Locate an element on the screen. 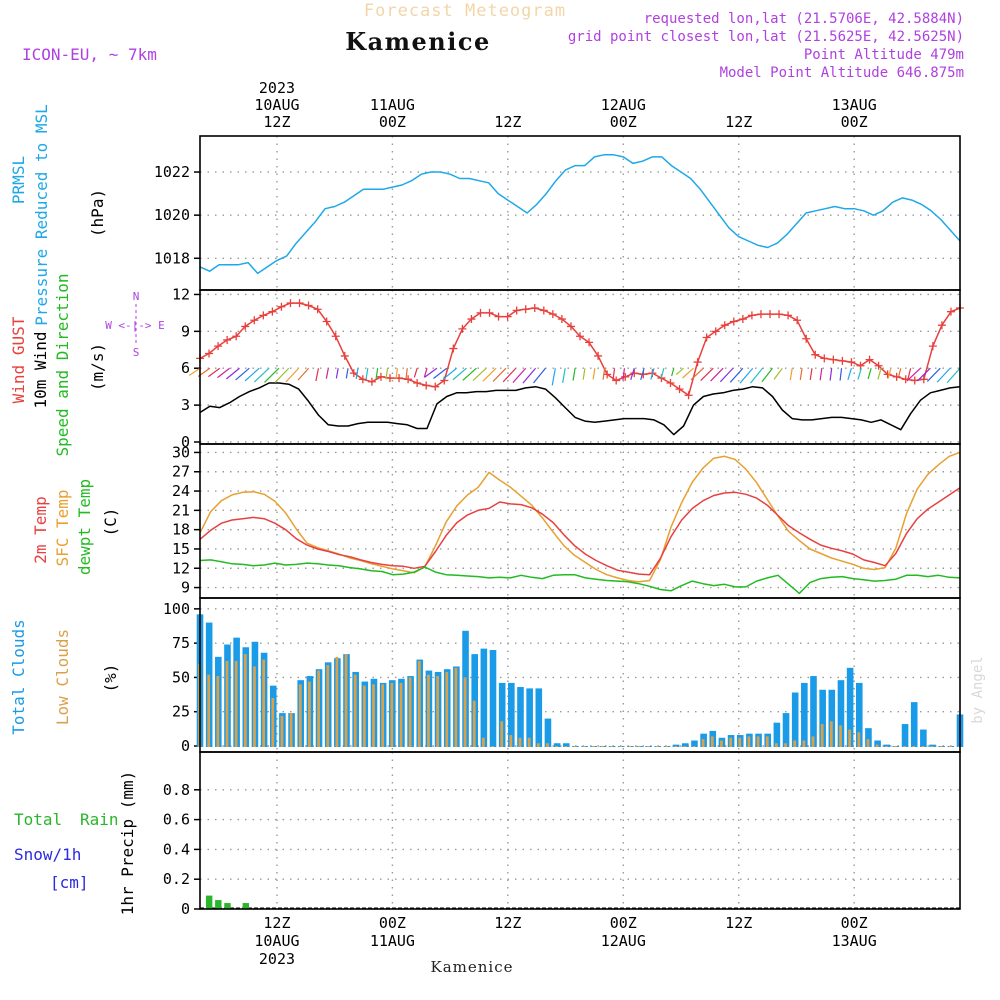 Image resolution: width=1000 pixels, height=1000 pixels. axis-label-rain: Rain is located at coordinates (99, 819).